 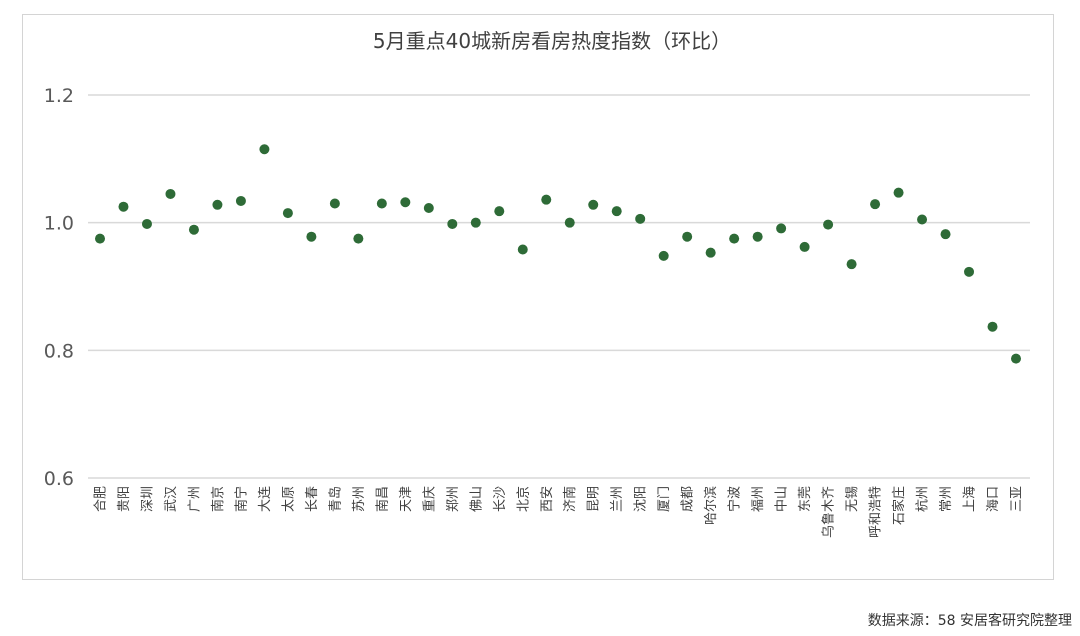 I want to click on x-category-label: 成都, so click(x=688, y=499).